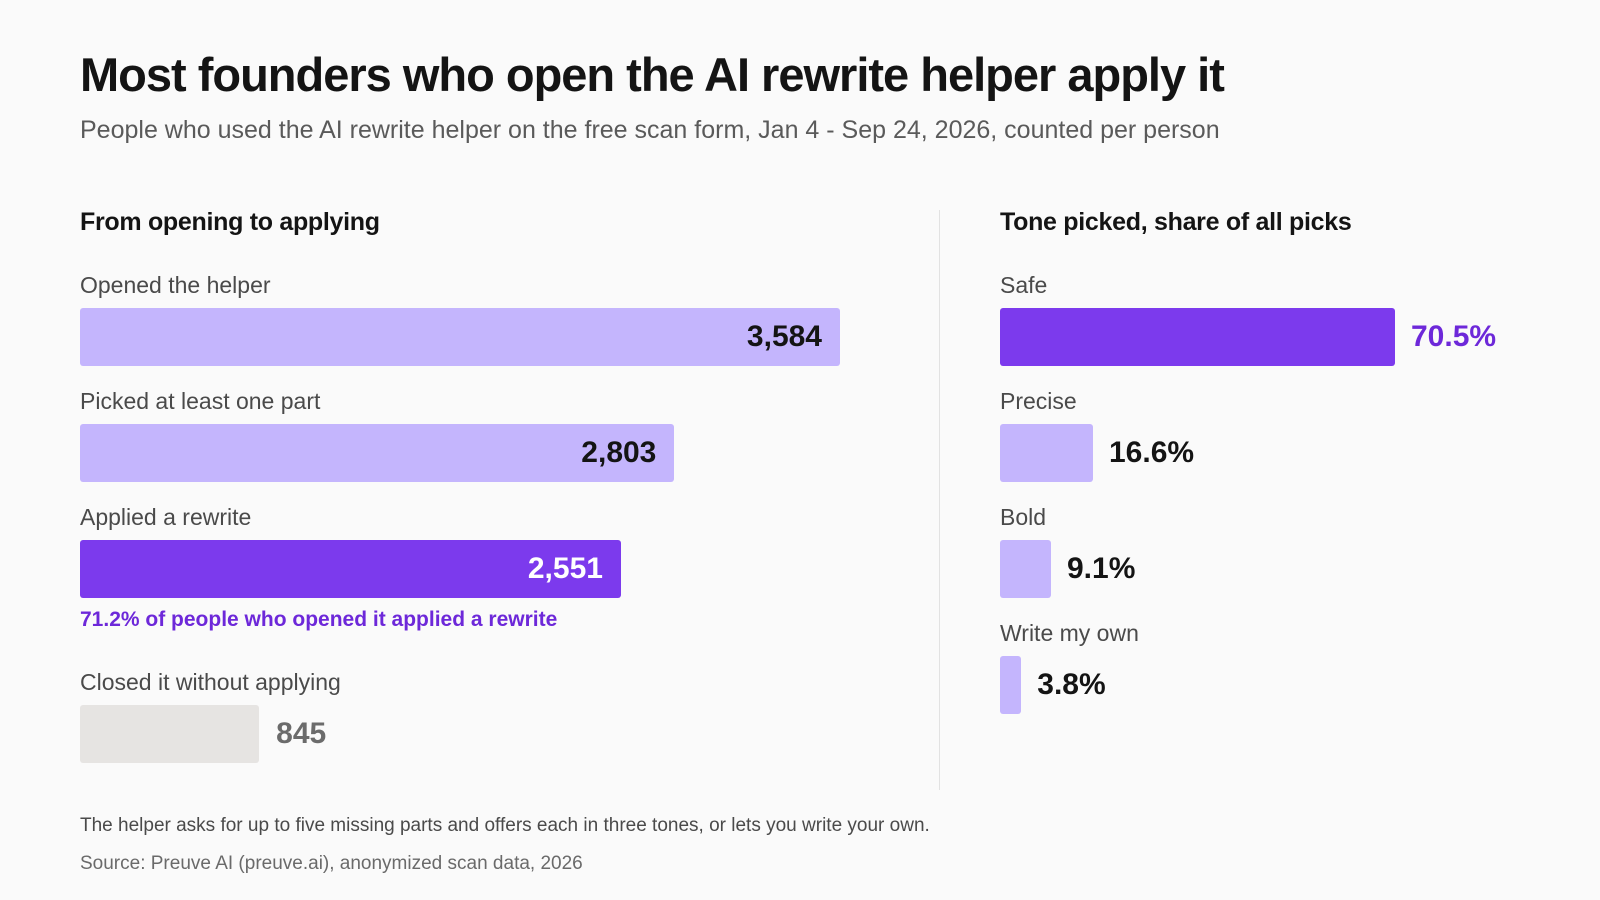 The image size is (1600, 900). Describe the element at coordinates (230, 222) in the screenshot. I see `funnel-panel-title: From opening to applying` at that location.